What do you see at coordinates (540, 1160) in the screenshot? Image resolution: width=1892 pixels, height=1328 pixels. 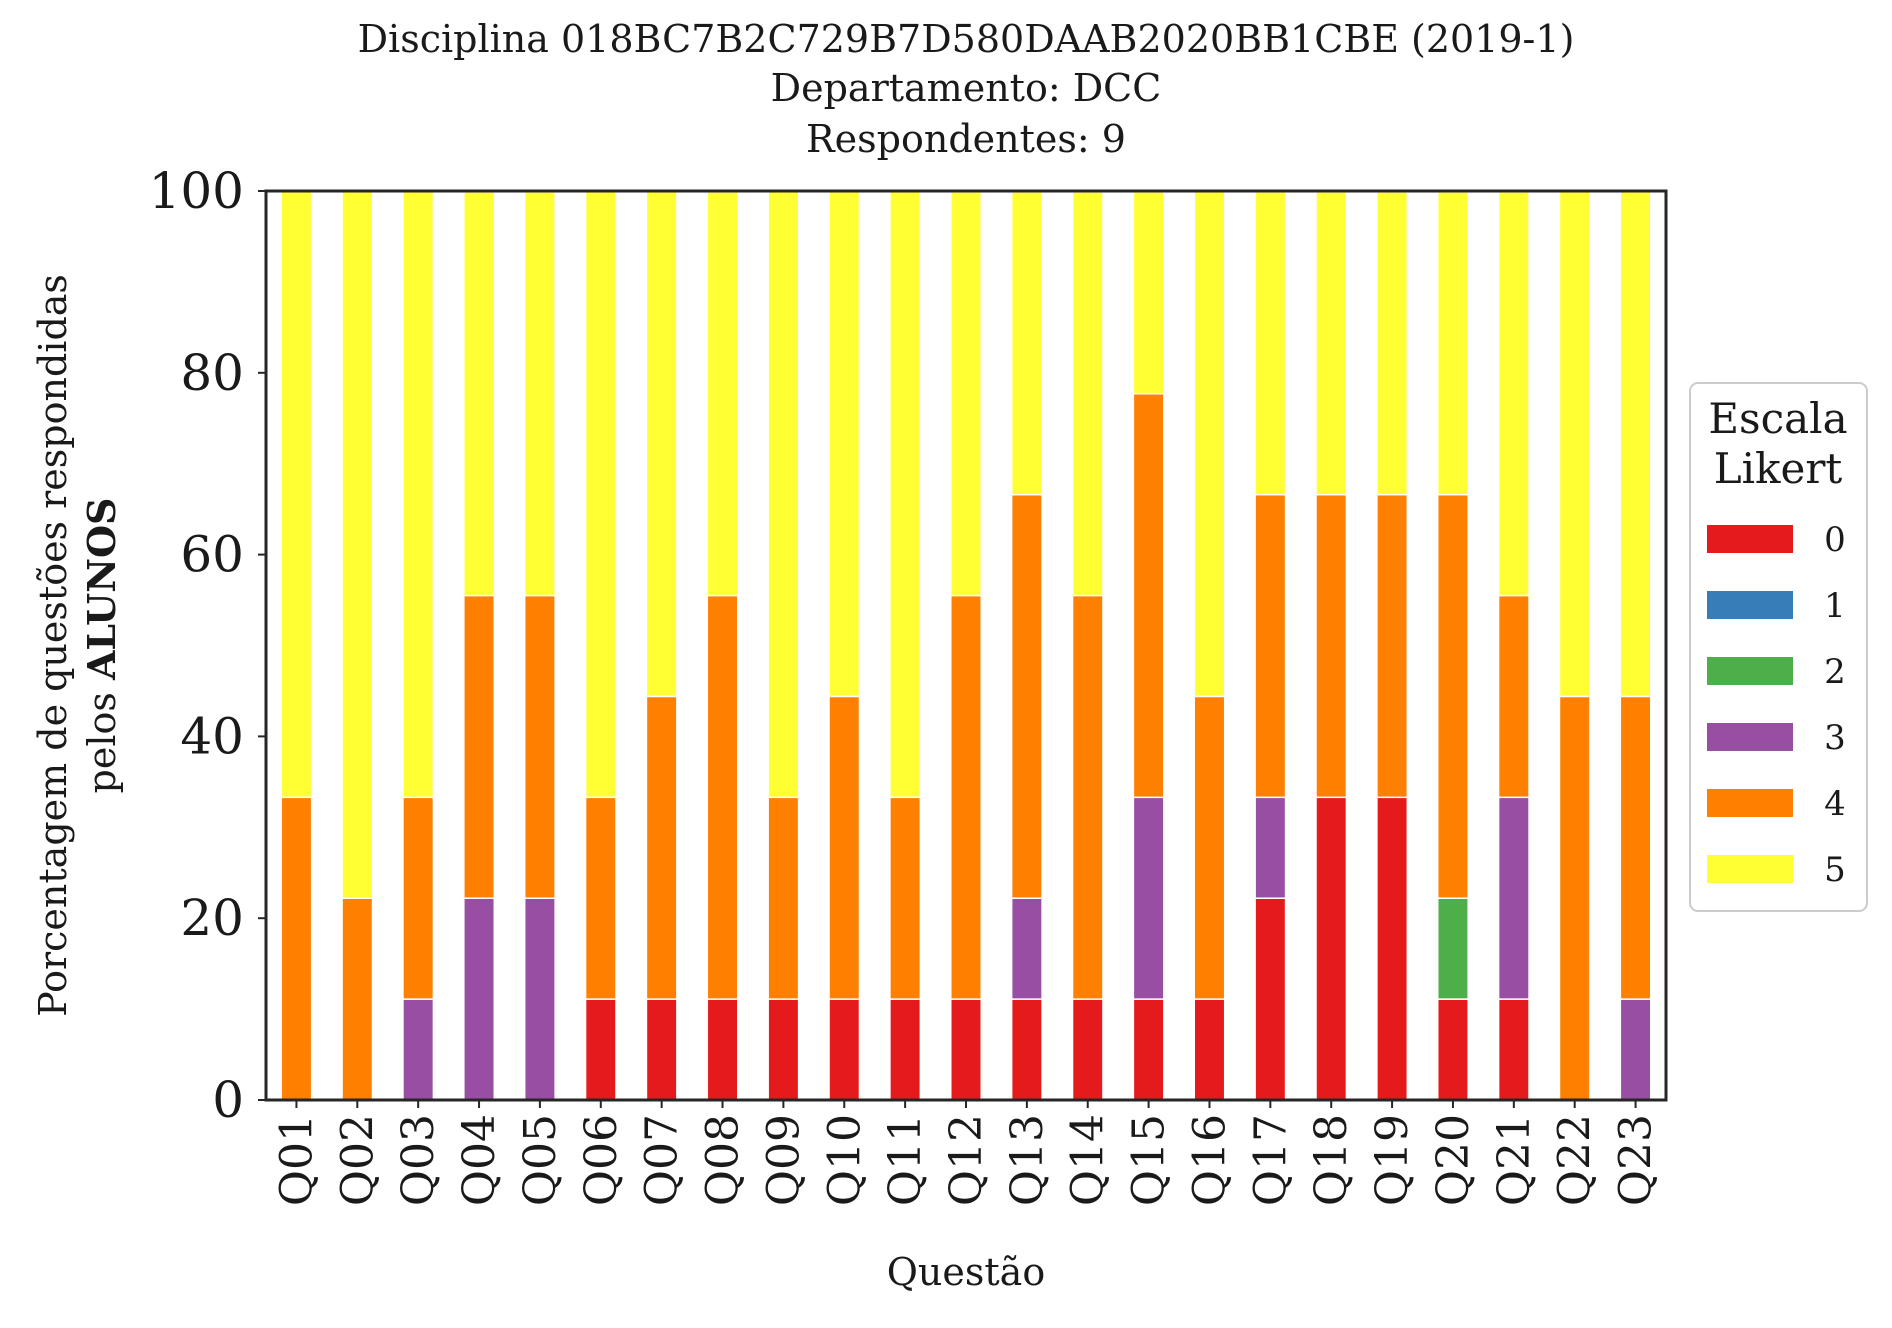 I see `x-tick-label: Q05` at bounding box center [540, 1160].